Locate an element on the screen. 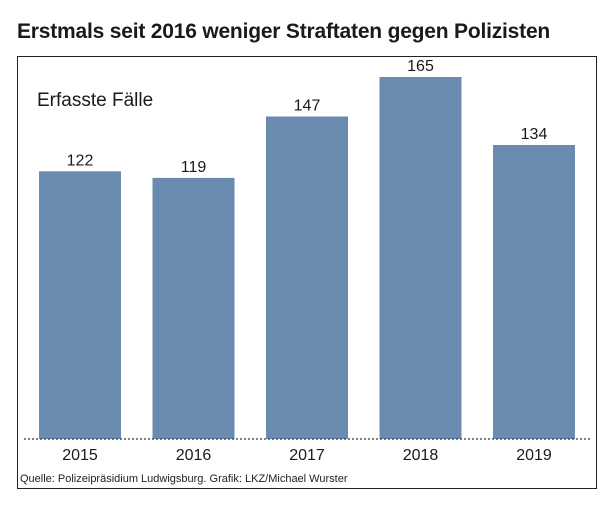  value-label-2019: 134 is located at coordinates (534, 134).